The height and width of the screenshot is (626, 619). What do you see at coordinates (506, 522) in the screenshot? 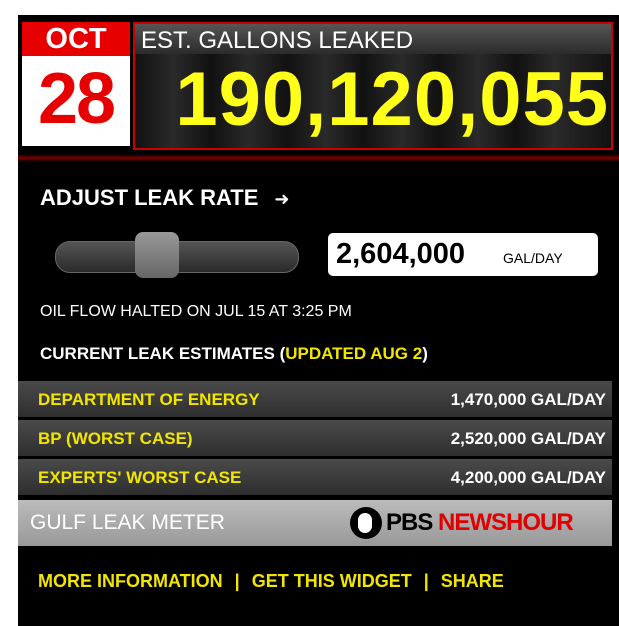
I see `newshour: NEWSHOUR` at bounding box center [506, 522].